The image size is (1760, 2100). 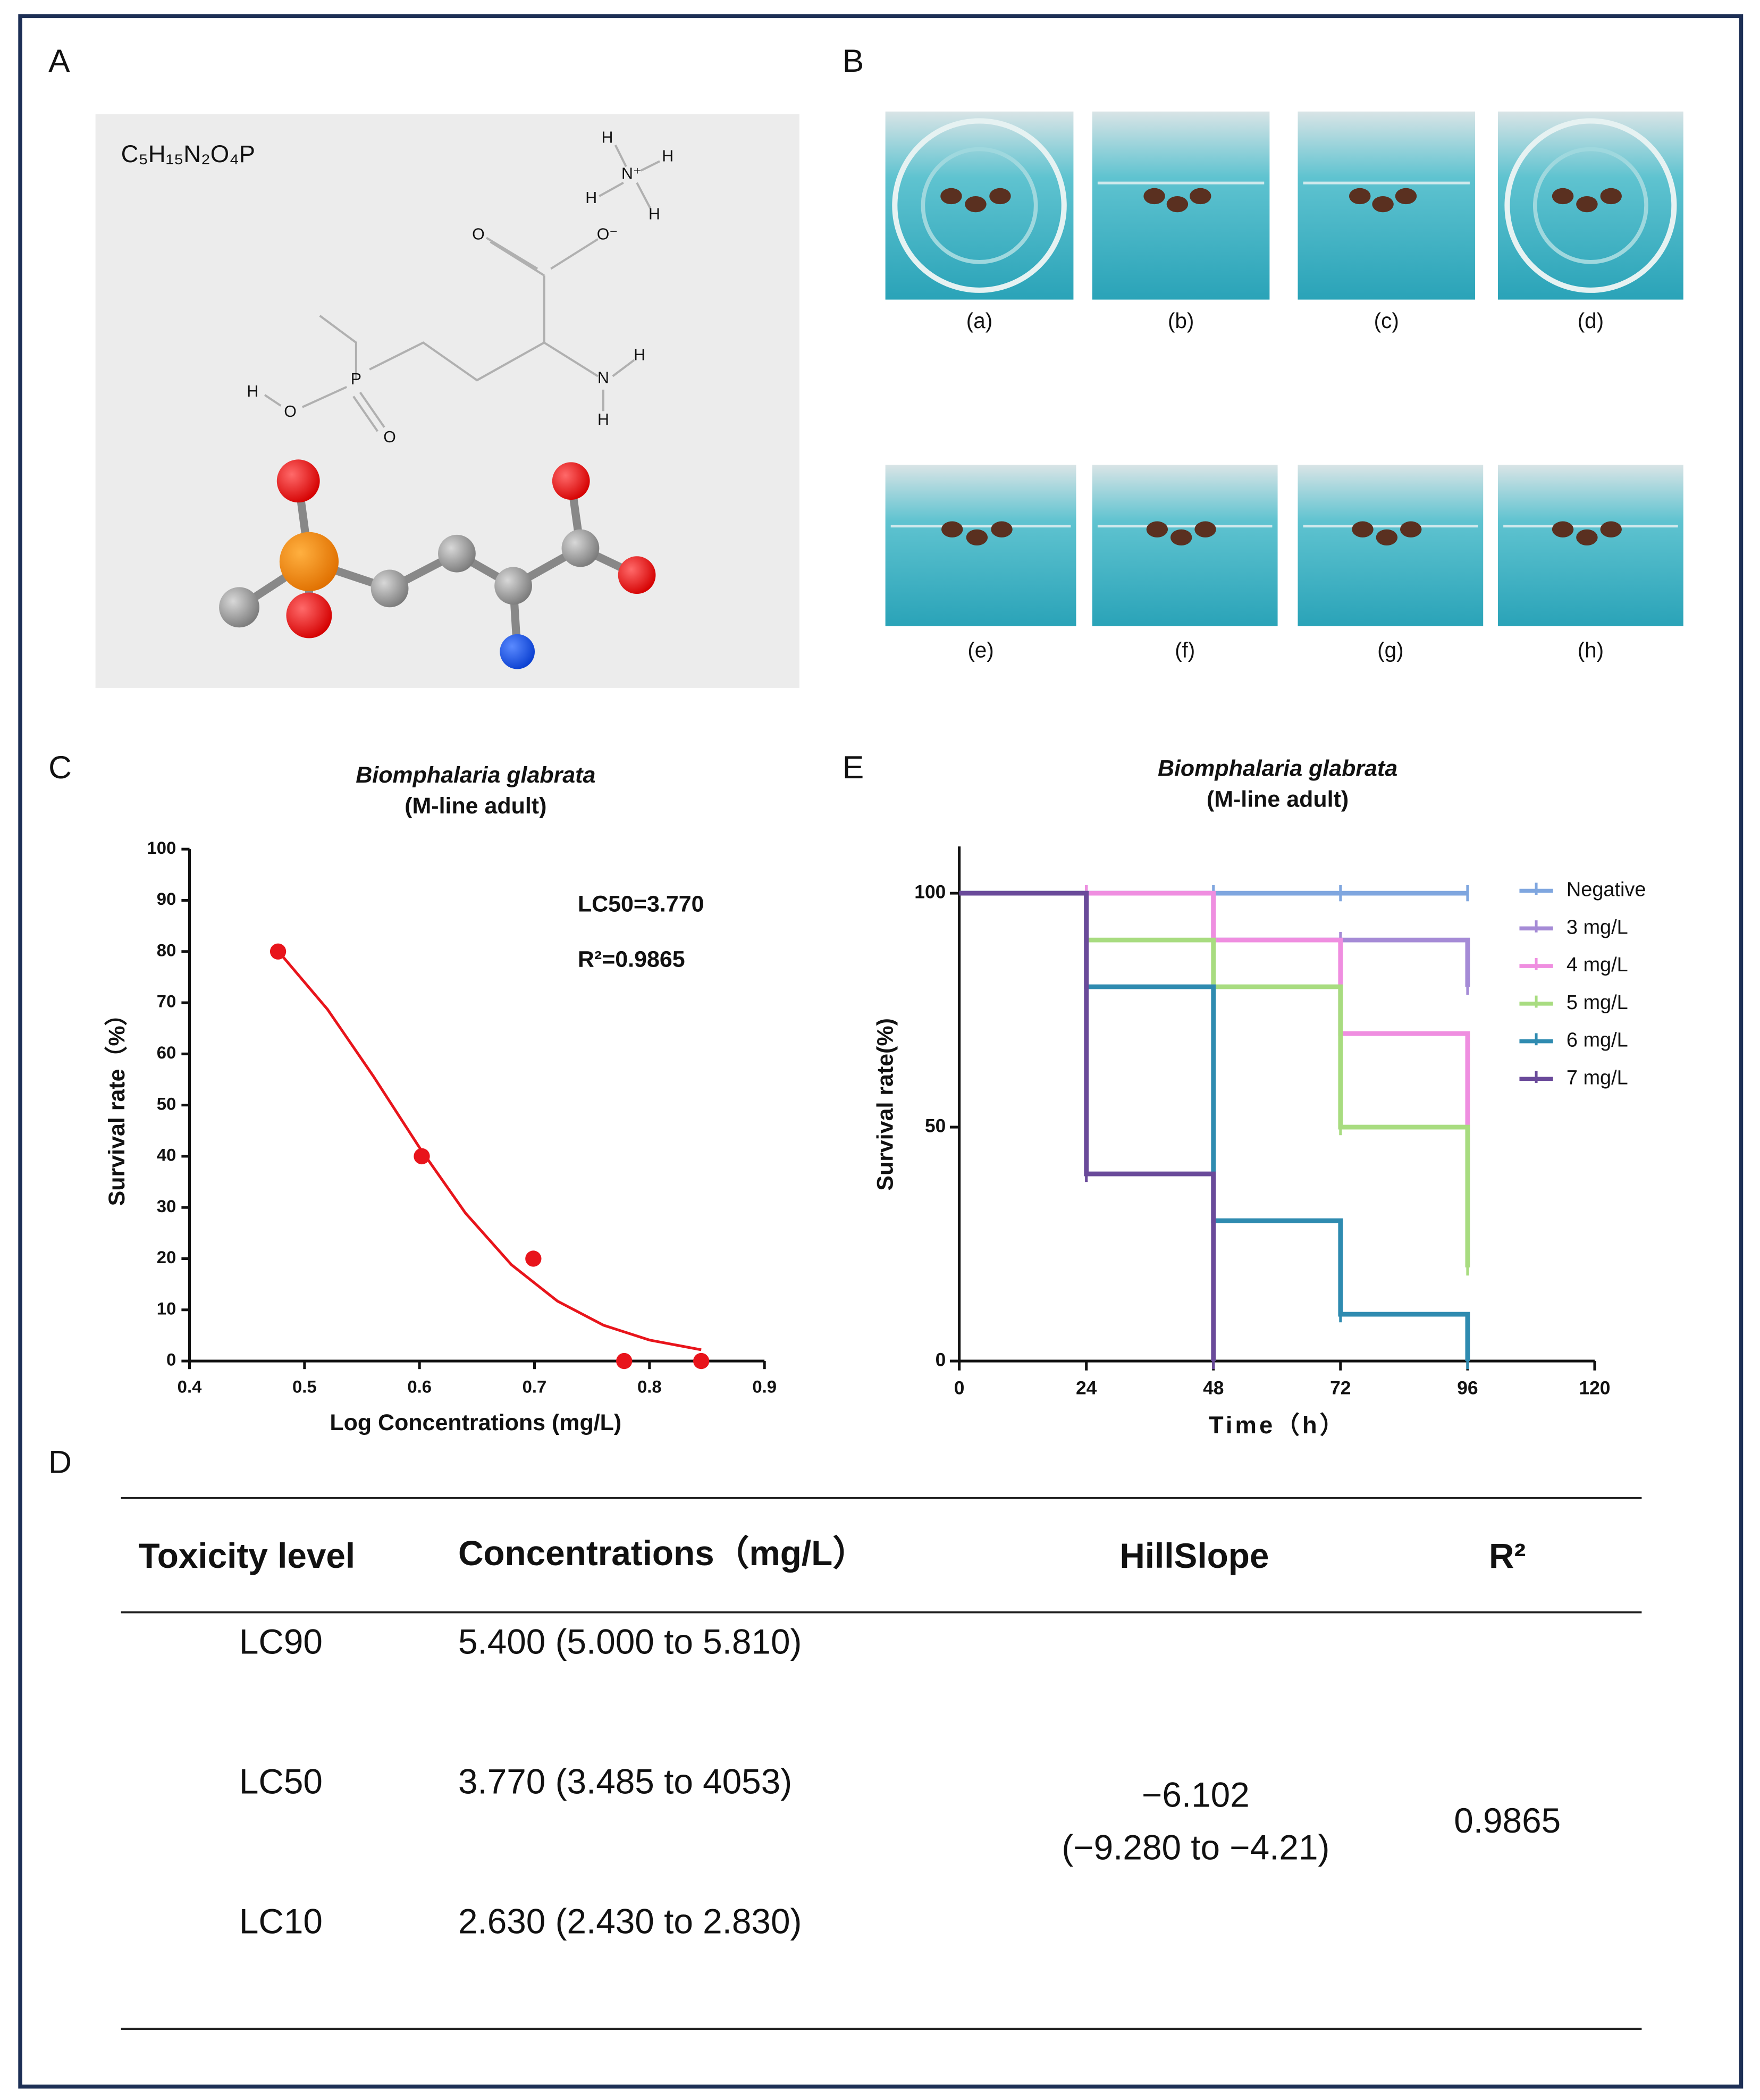 What do you see at coordinates (1284, 386) in the screenshot?
I see `photo-panel: (a) (b) (c) (d) (e) (f) (g) (h)` at bounding box center [1284, 386].